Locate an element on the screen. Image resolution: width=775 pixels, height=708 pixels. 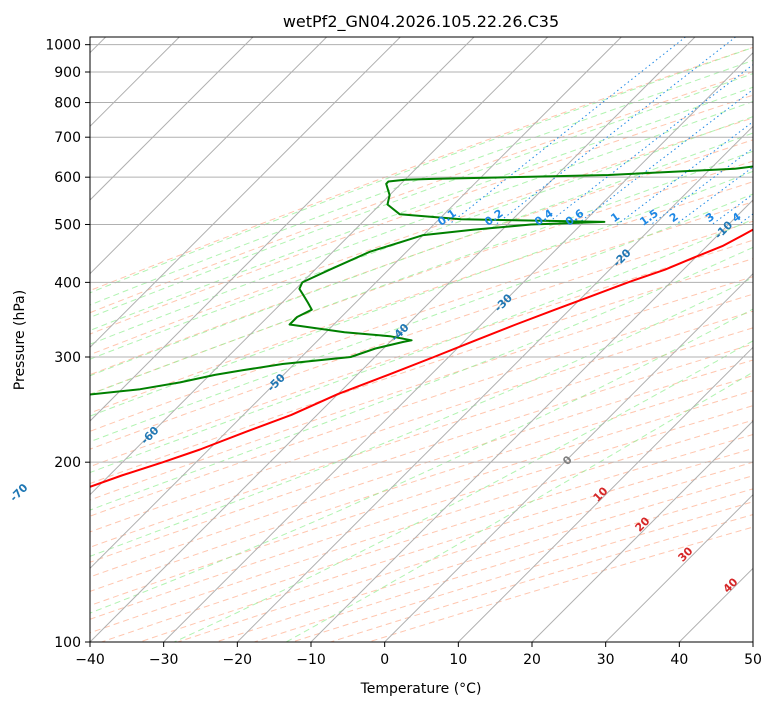
x-tick-label: −30 is located at coordinates (164, 660).